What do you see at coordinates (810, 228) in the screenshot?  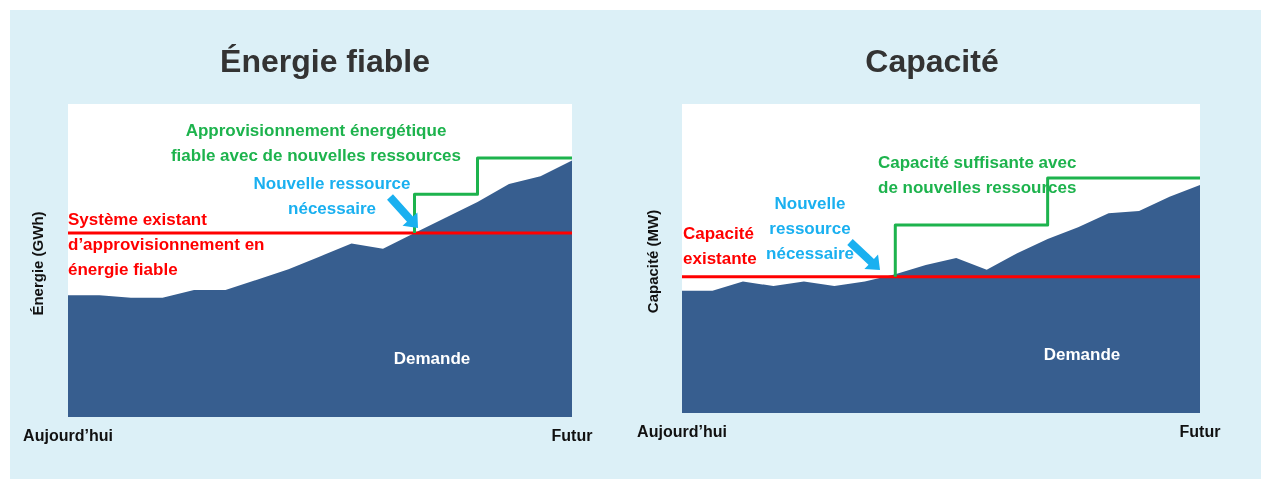 I see `annotation: Nouvelle ressource nécessaire` at bounding box center [810, 228].